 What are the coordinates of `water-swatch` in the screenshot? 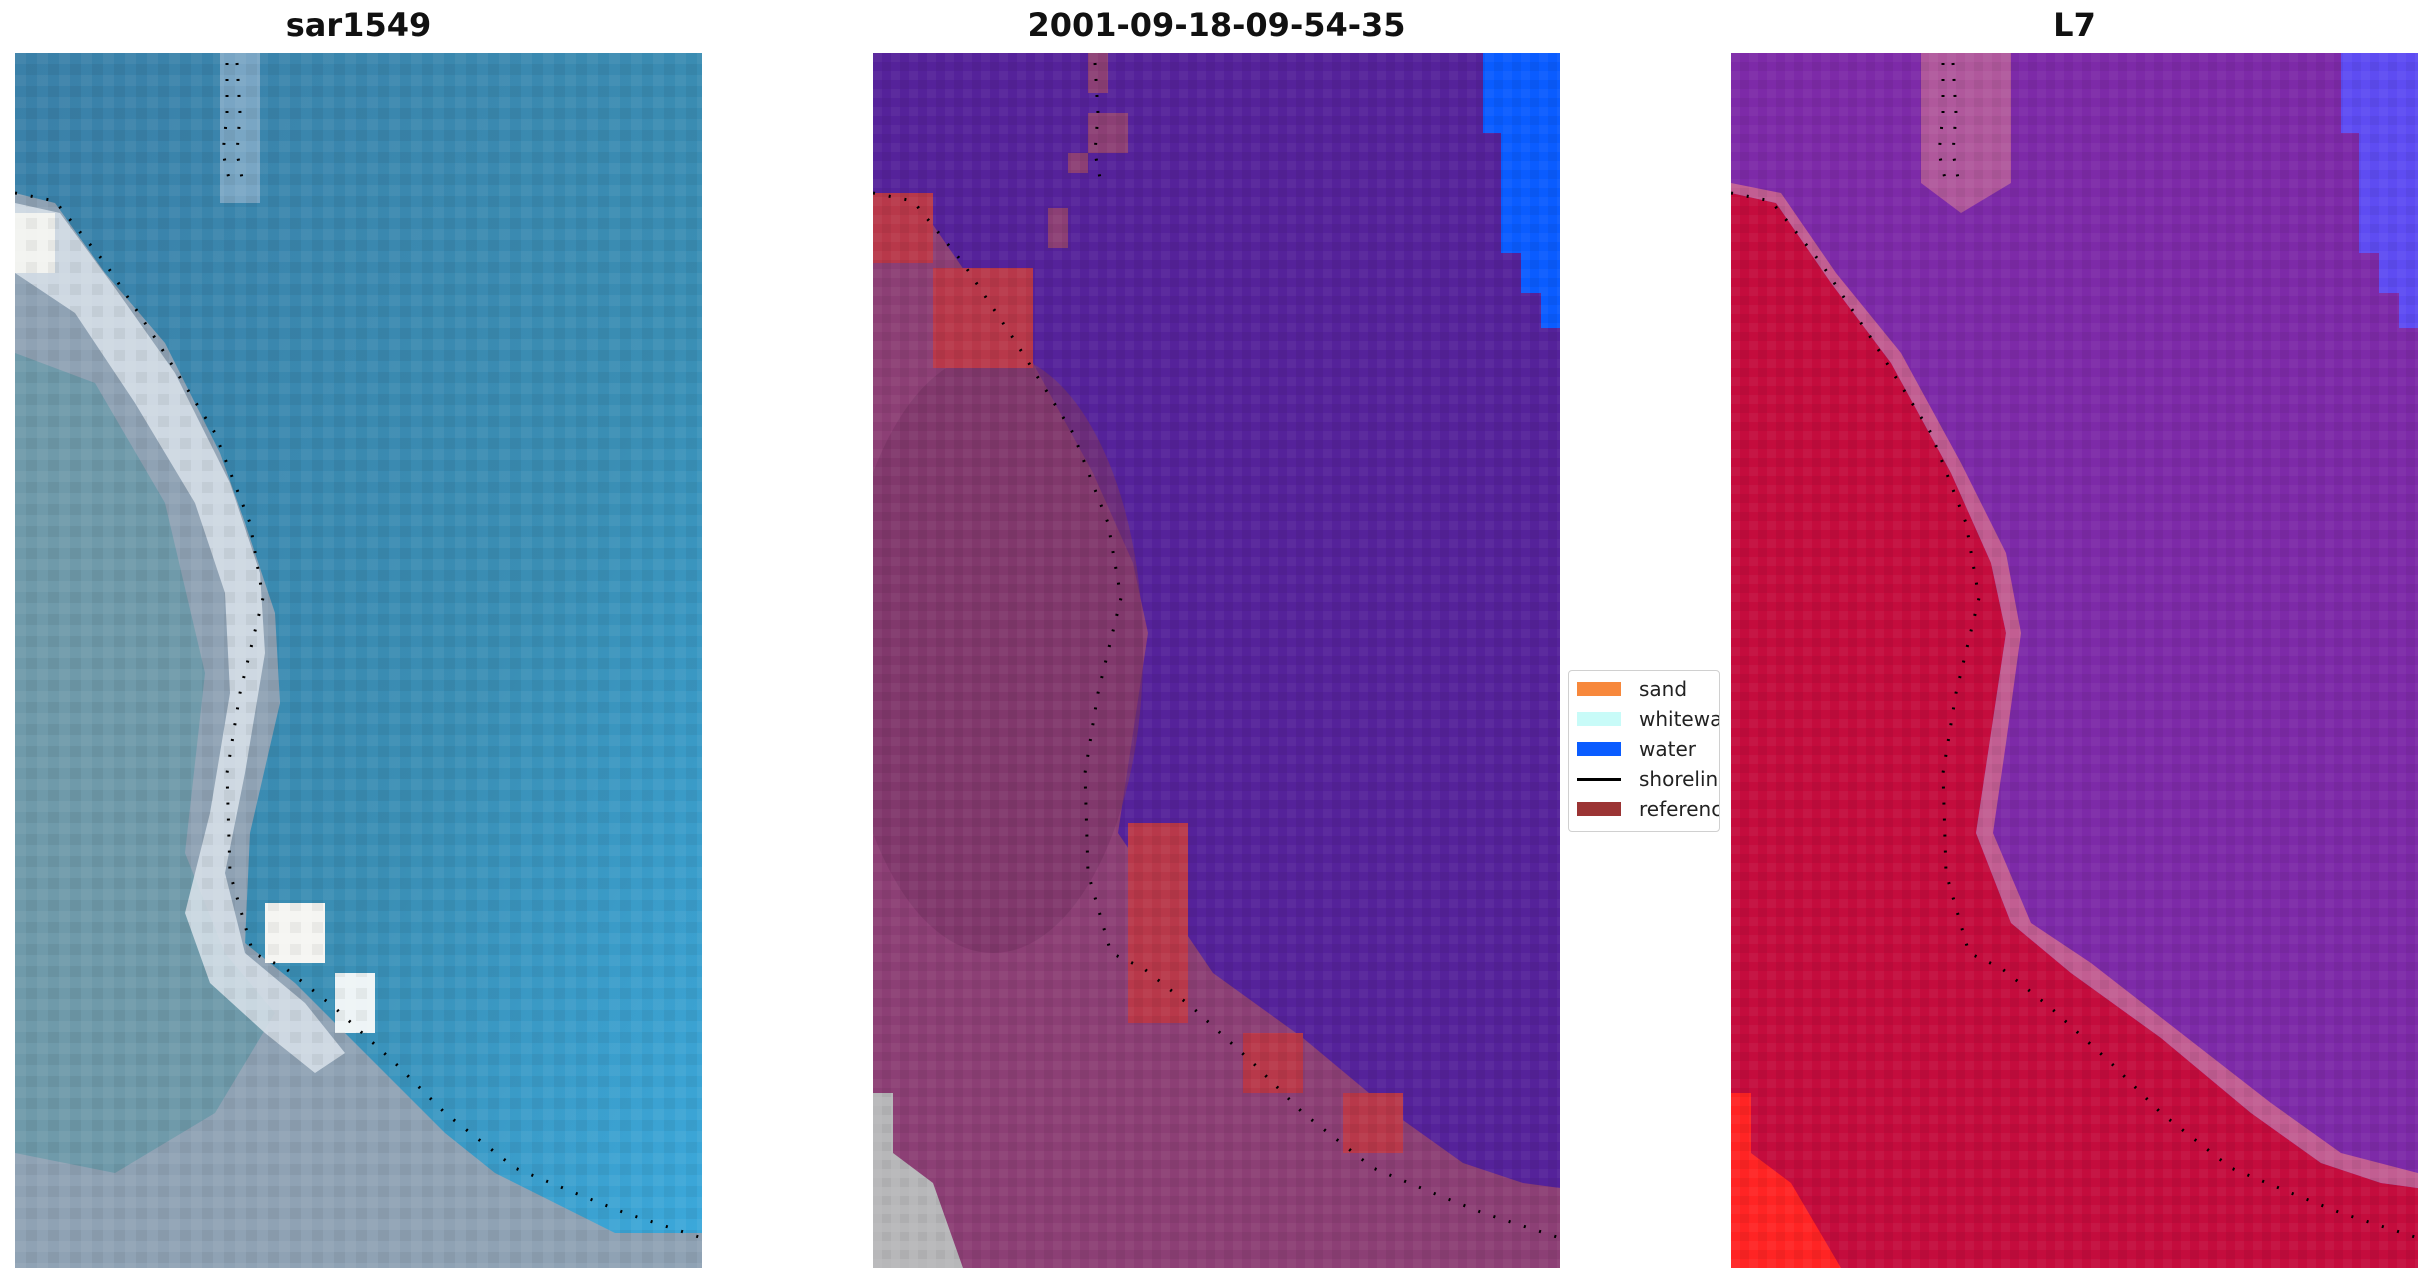 It's located at (1599, 749).